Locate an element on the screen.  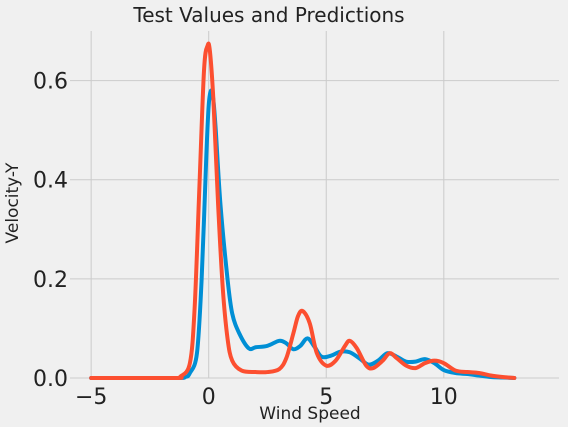
chart-title: Test Values and Predictions is located at coordinates (268, 15).